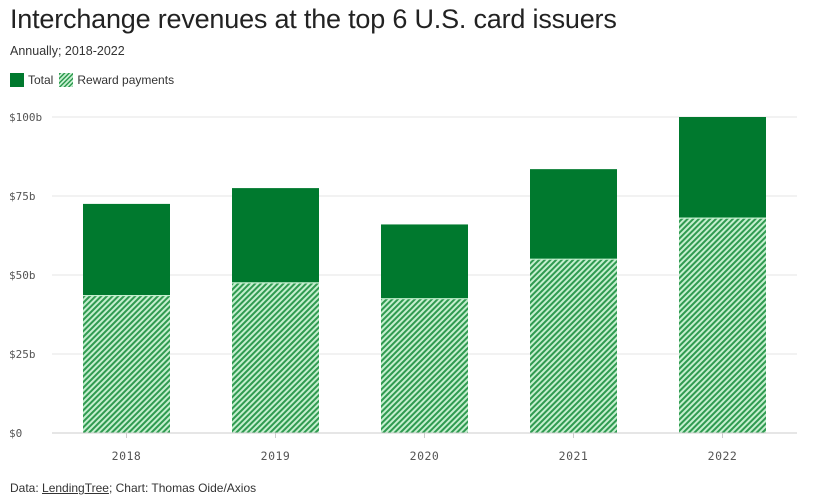 This screenshot has width=836, height=497. Describe the element at coordinates (22, 354) in the screenshot. I see `y-tick-label: $25b` at that location.